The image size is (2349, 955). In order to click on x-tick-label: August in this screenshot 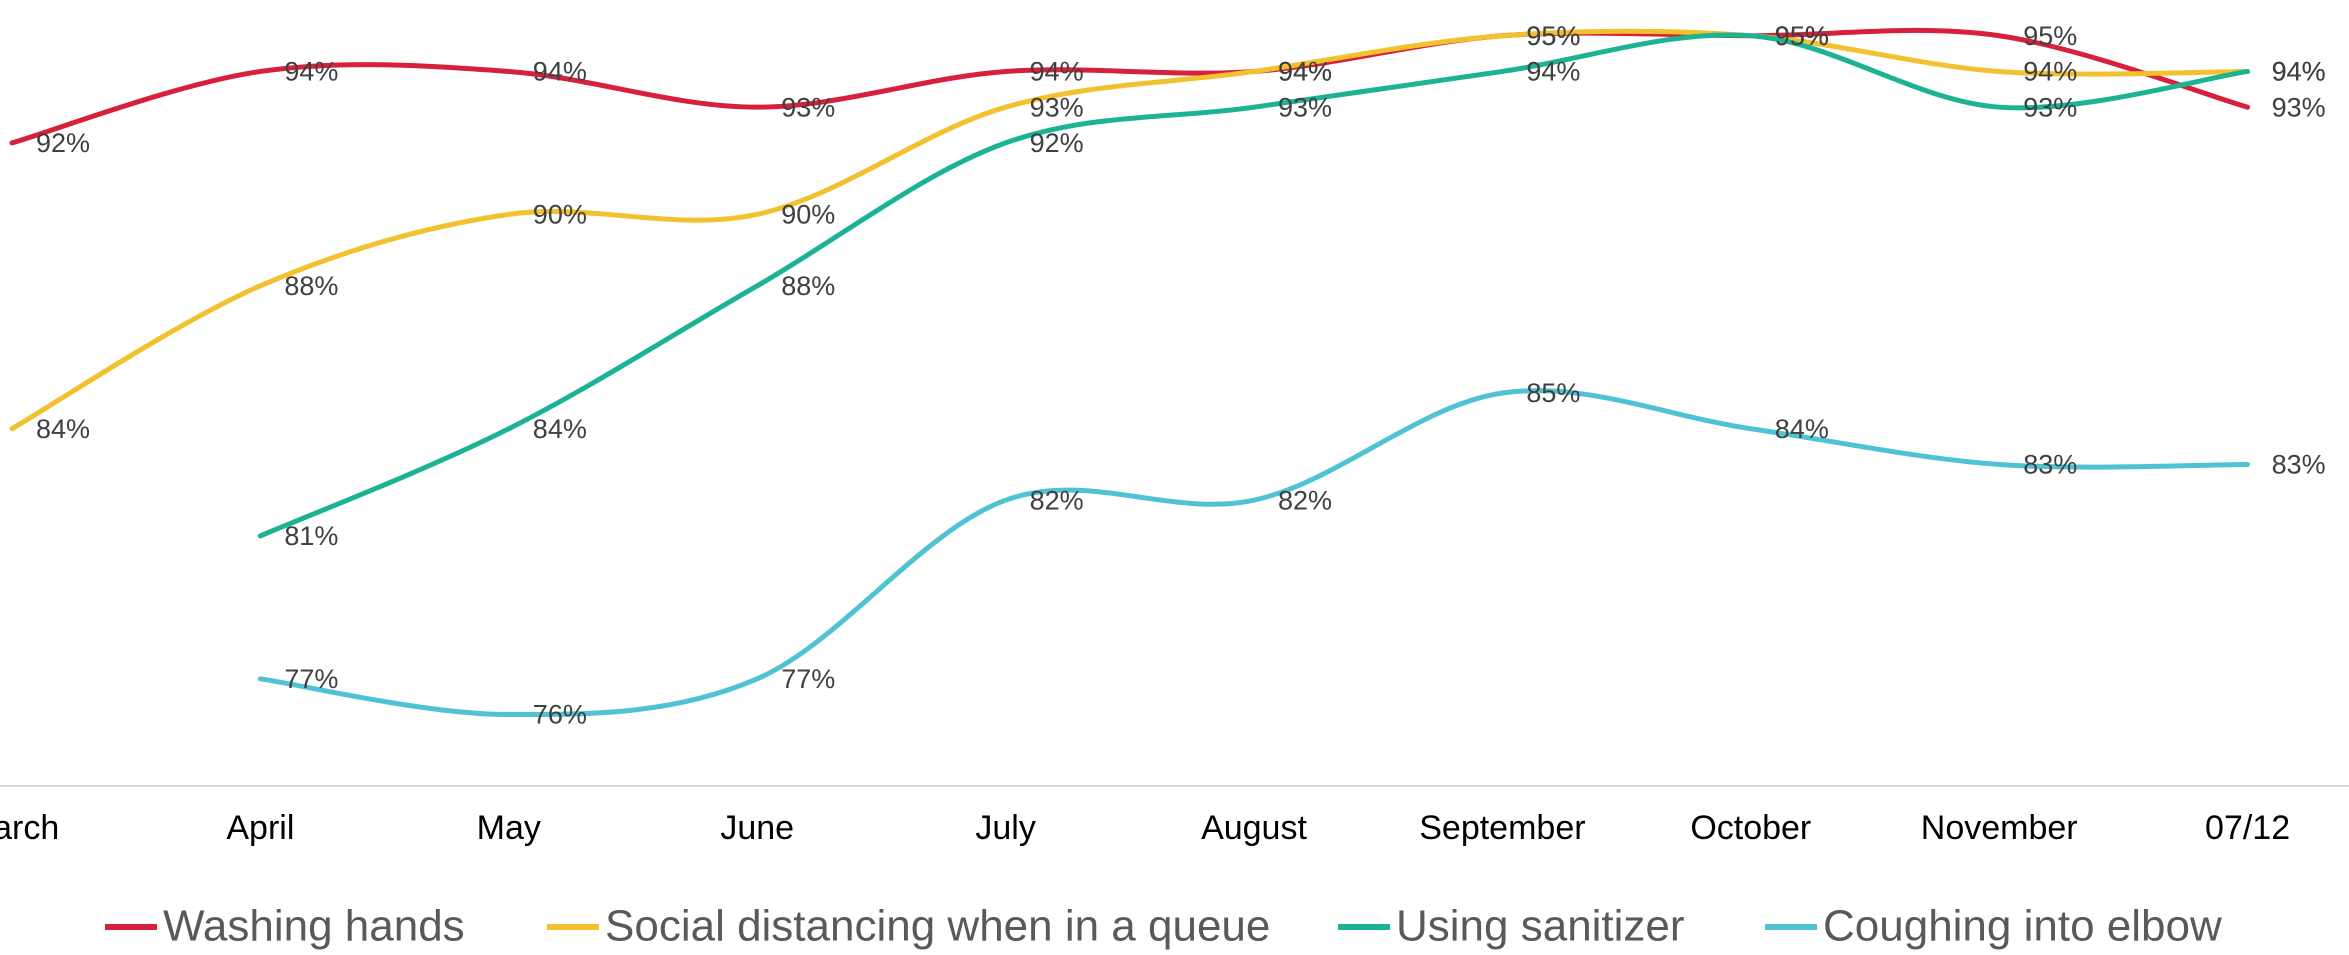, I will do `click(1254, 828)`.